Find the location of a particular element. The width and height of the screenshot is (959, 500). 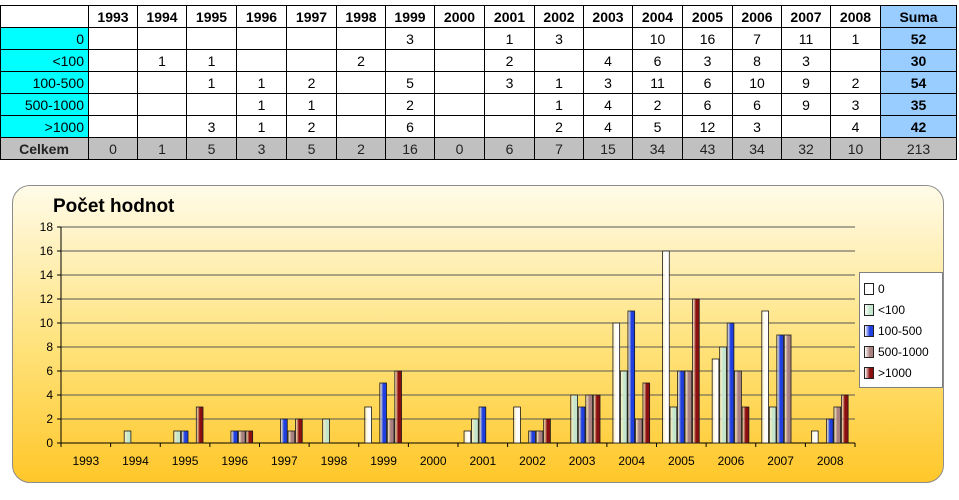

y-tick-label: 16 is located at coordinates (47, 251).